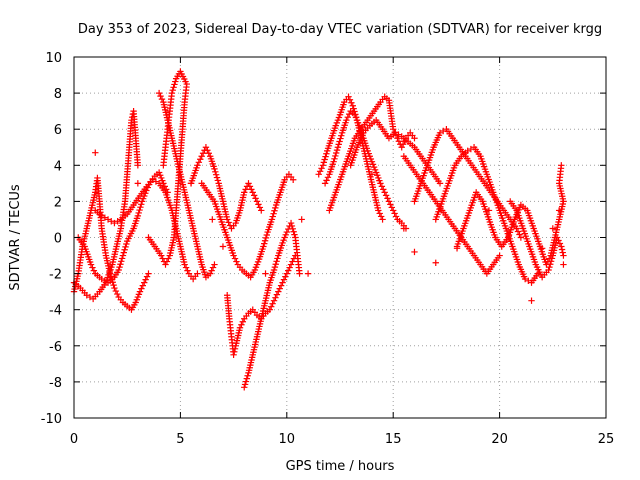 The height and width of the screenshot is (480, 640). I want to click on x-axis-label: GPS time / hours, so click(340, 466).